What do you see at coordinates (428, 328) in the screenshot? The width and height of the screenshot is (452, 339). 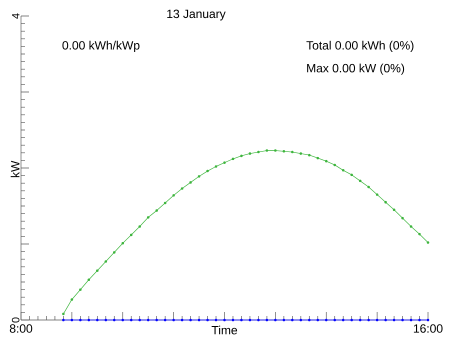 I see `x-tick-label: 16:00` at bounding box center [428, 328].